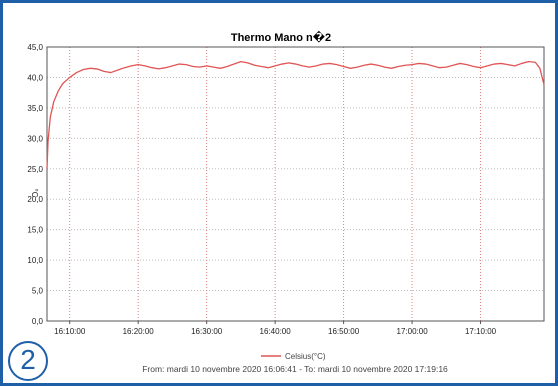  What do you see at coordinates (35, 47) in the screenshot?
I see `y-tick-label: 45,0` at bounding box center [35, 47].